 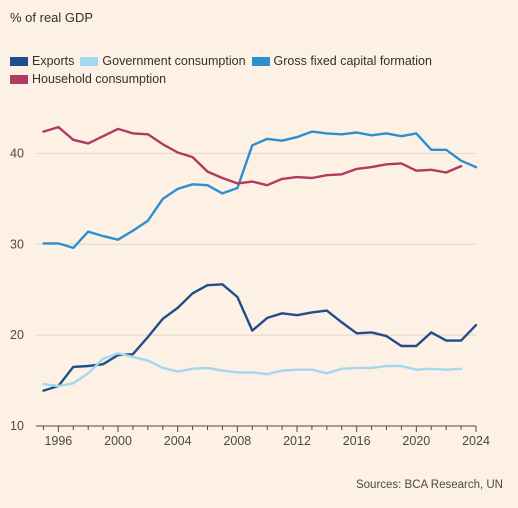 What do you see at coordinates (416, 441) in the screenshot?
I see `x-tick-label: 2020` at bounding box center [416, 441].